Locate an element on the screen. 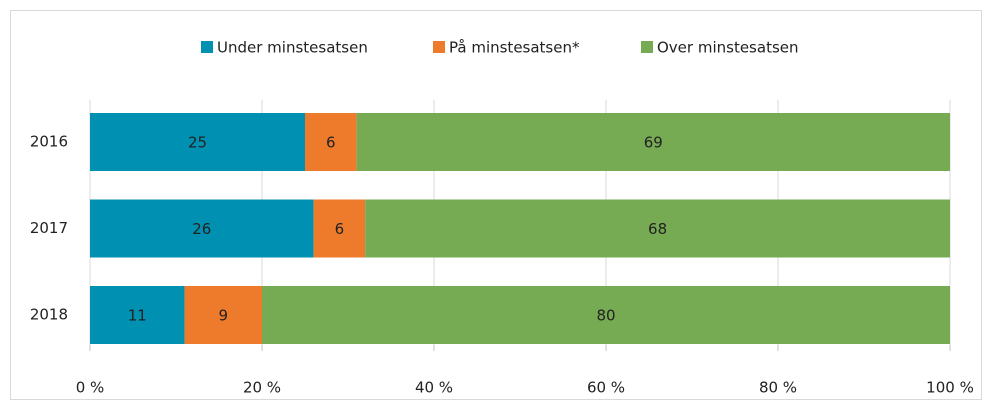 Image resolution: width=992 pixels, height=410 pixels. data-label: 80 is located at coordinates (605, 316).